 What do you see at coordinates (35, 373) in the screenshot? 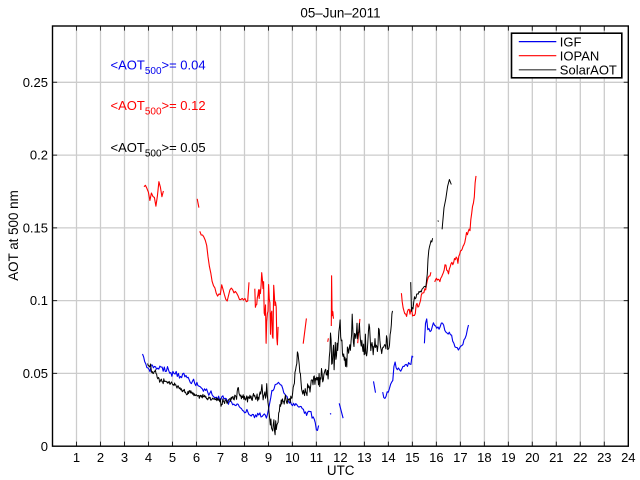
I see `svg-text: 0.05` at bounding box center [35, 373].